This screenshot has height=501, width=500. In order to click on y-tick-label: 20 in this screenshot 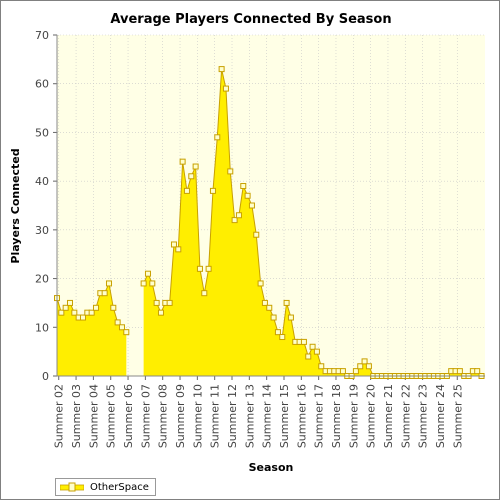, I will do `click(42, 279)`.